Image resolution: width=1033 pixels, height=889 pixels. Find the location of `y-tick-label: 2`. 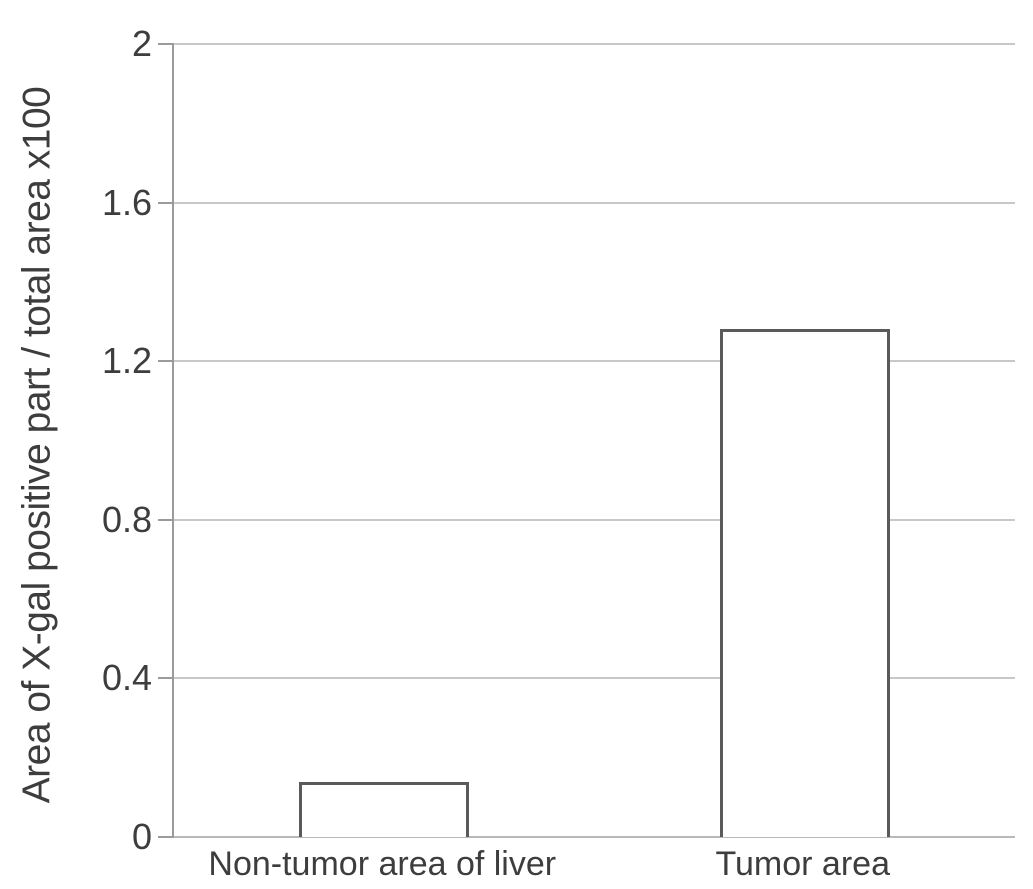

y-tick-label: 2 is located at coordinates (141, 43).